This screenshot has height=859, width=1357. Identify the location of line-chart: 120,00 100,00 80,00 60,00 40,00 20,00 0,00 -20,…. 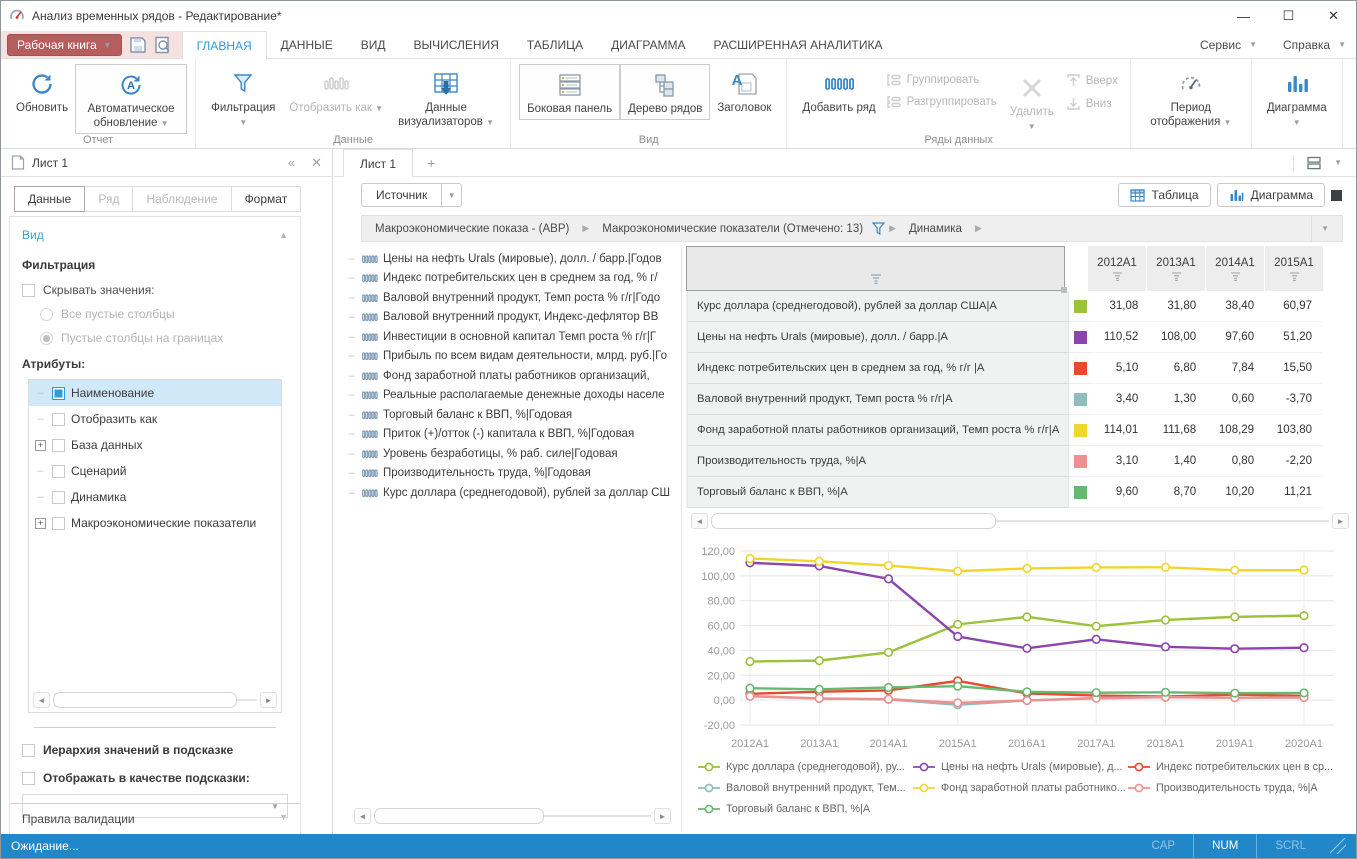
(1018, 648).